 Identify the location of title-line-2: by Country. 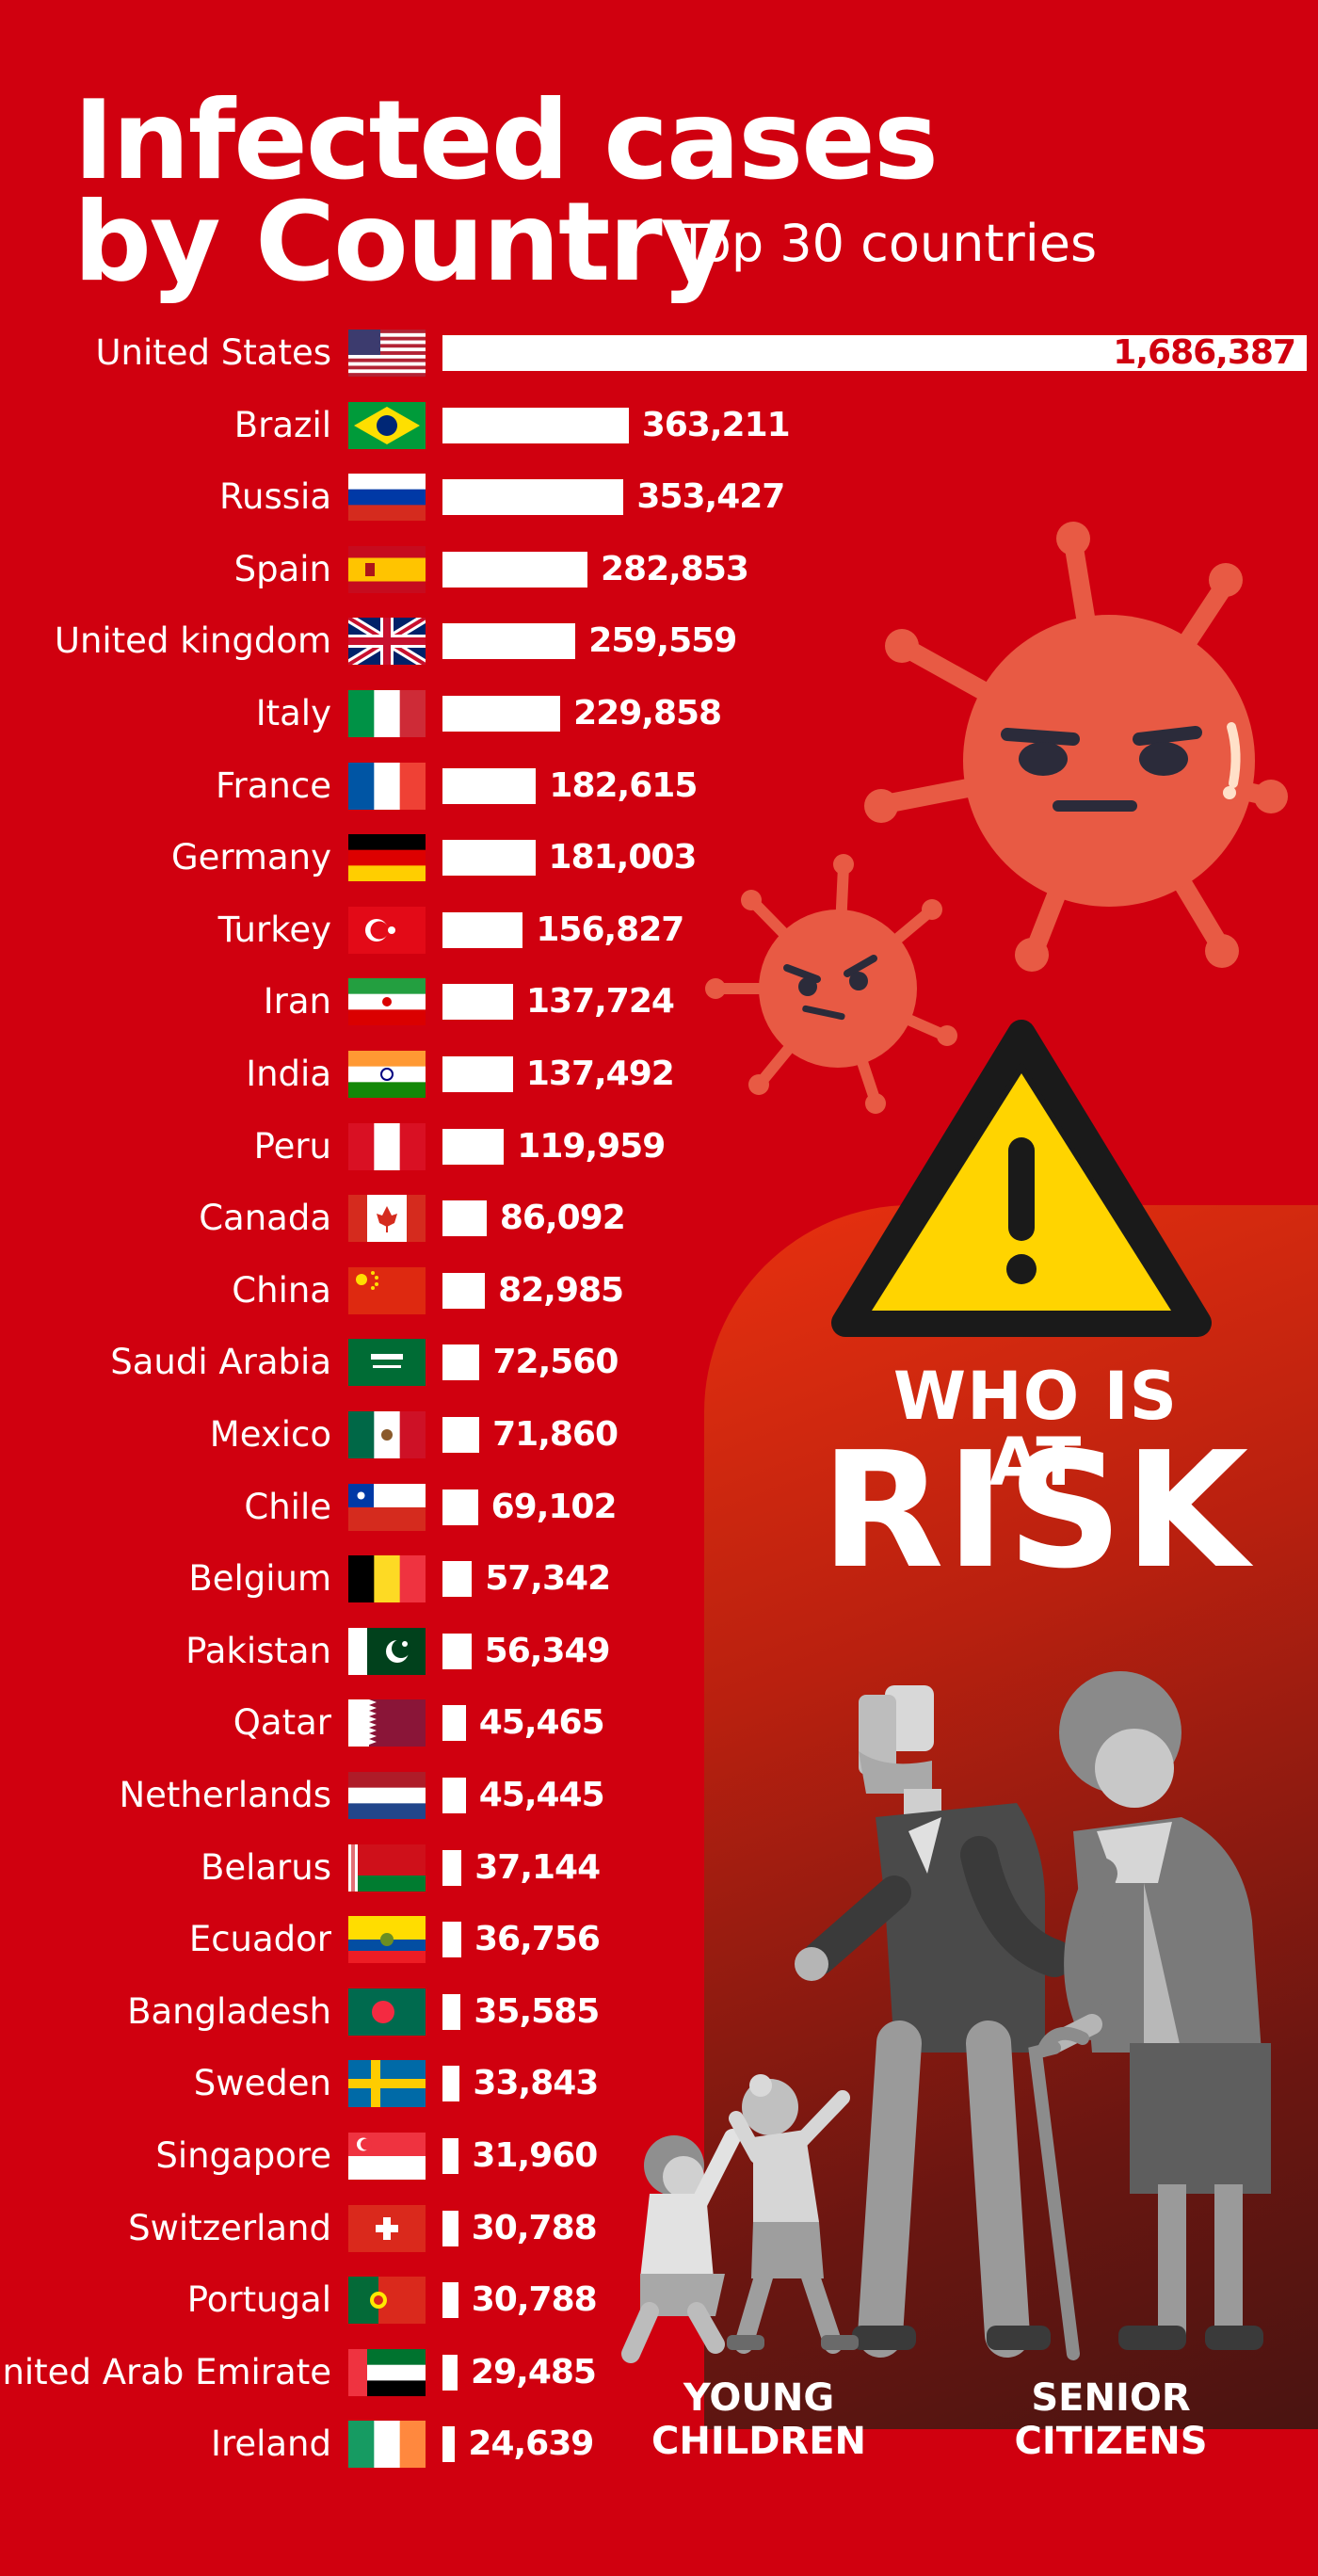
(402, 242).